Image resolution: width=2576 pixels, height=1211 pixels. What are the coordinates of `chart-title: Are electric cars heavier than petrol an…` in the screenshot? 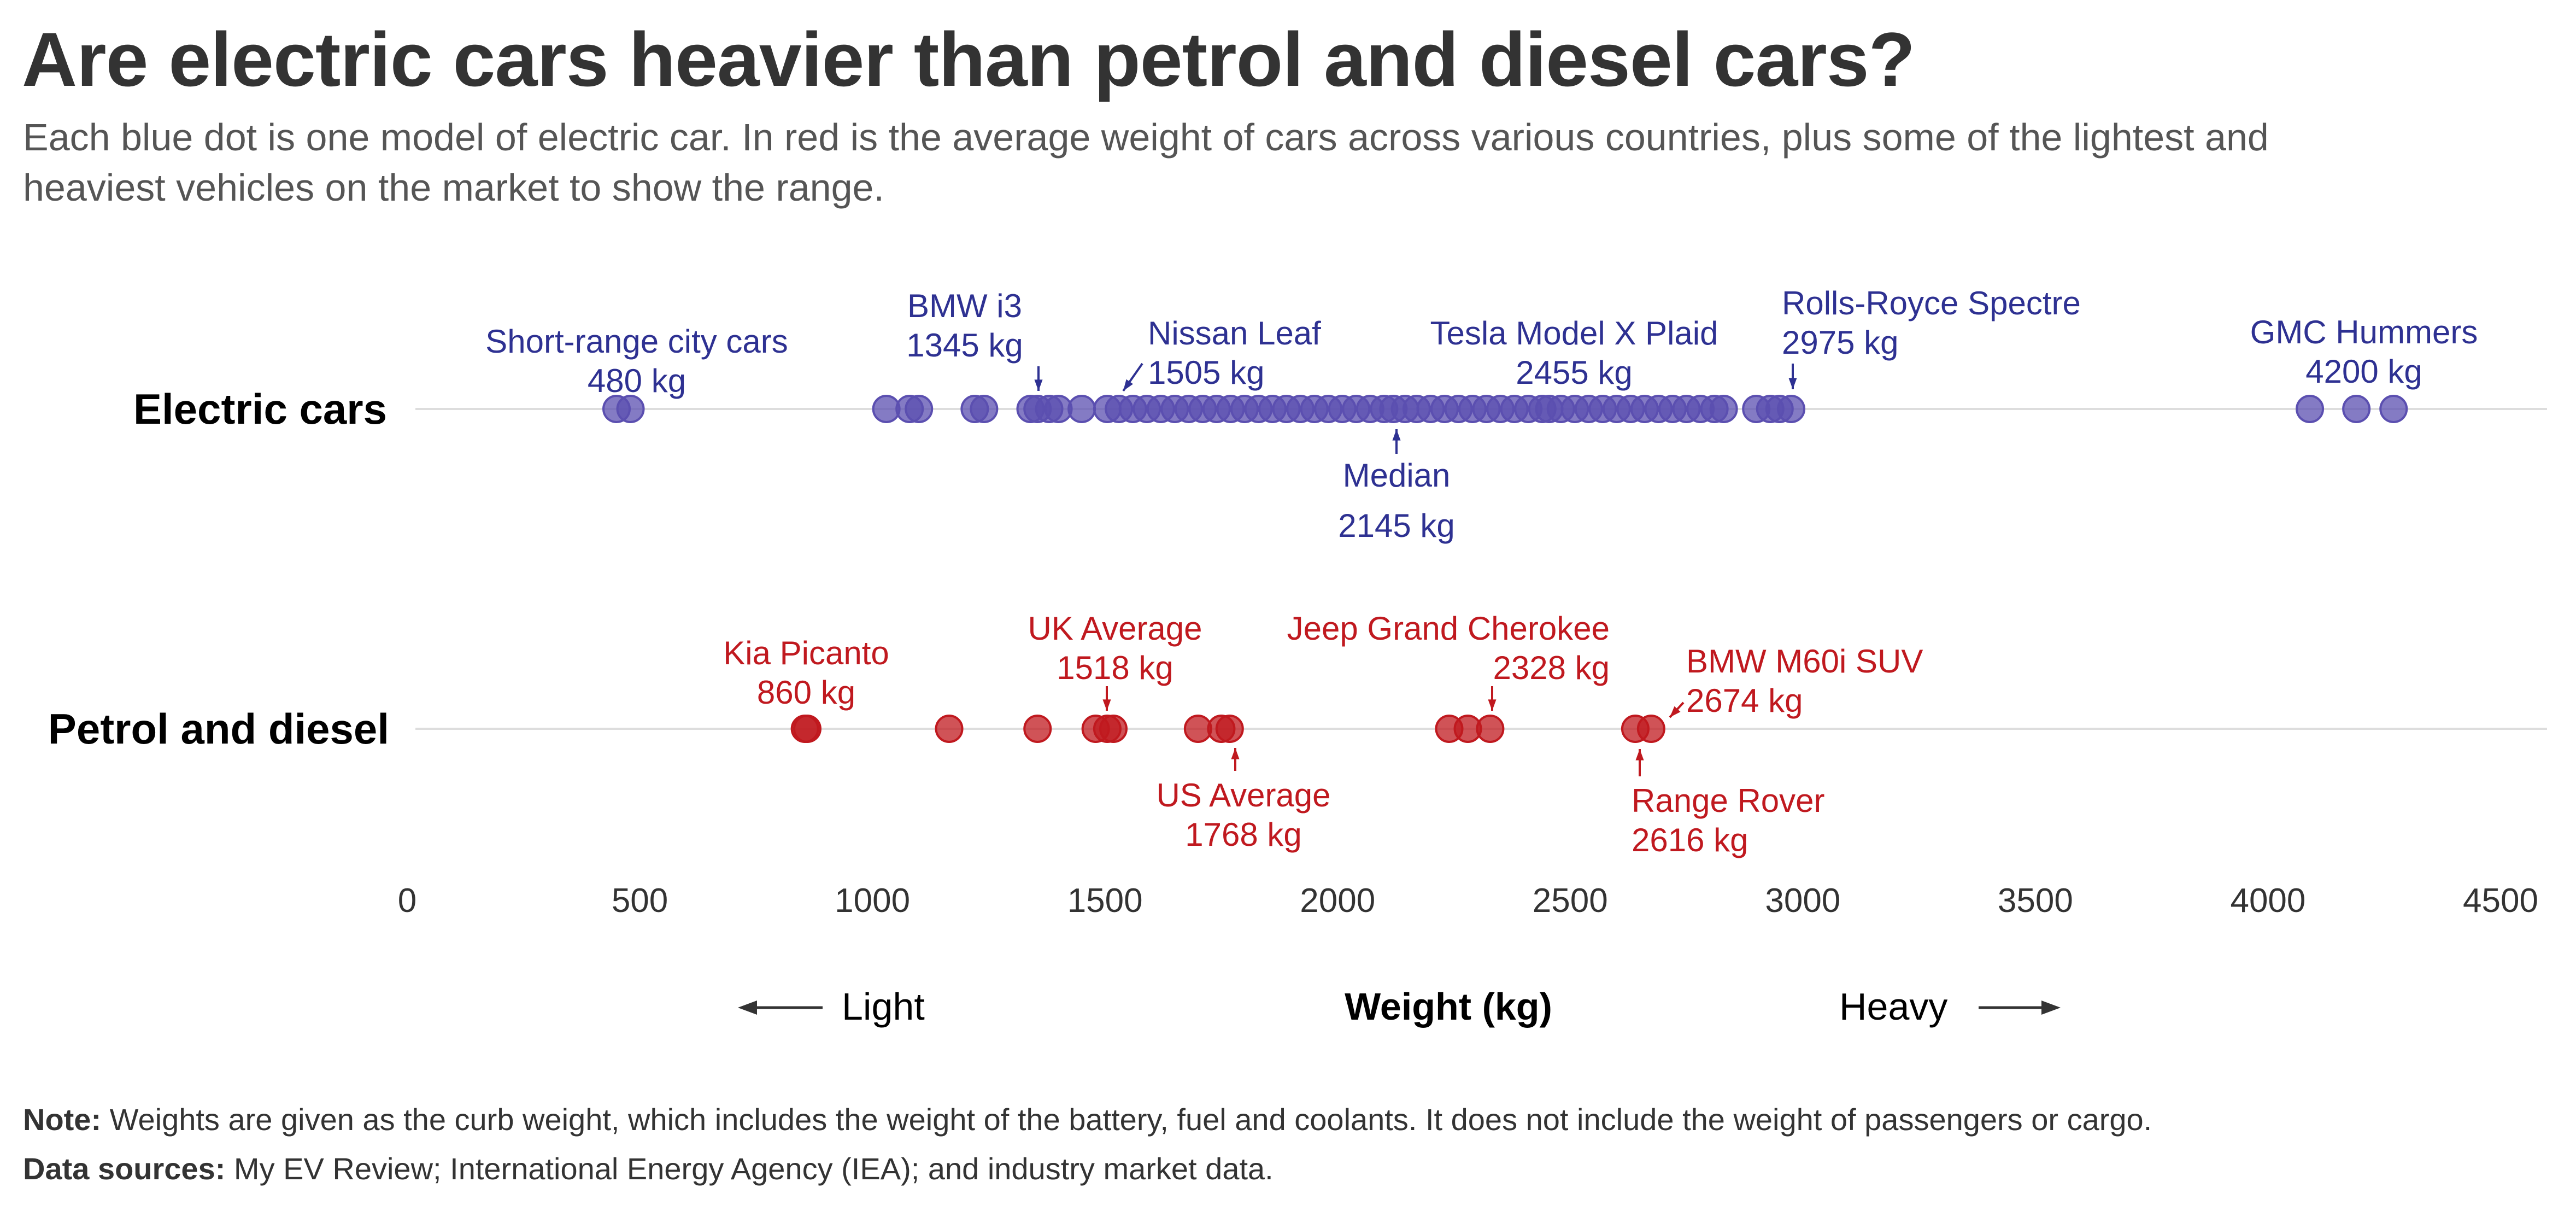 It's located at (969, 59).